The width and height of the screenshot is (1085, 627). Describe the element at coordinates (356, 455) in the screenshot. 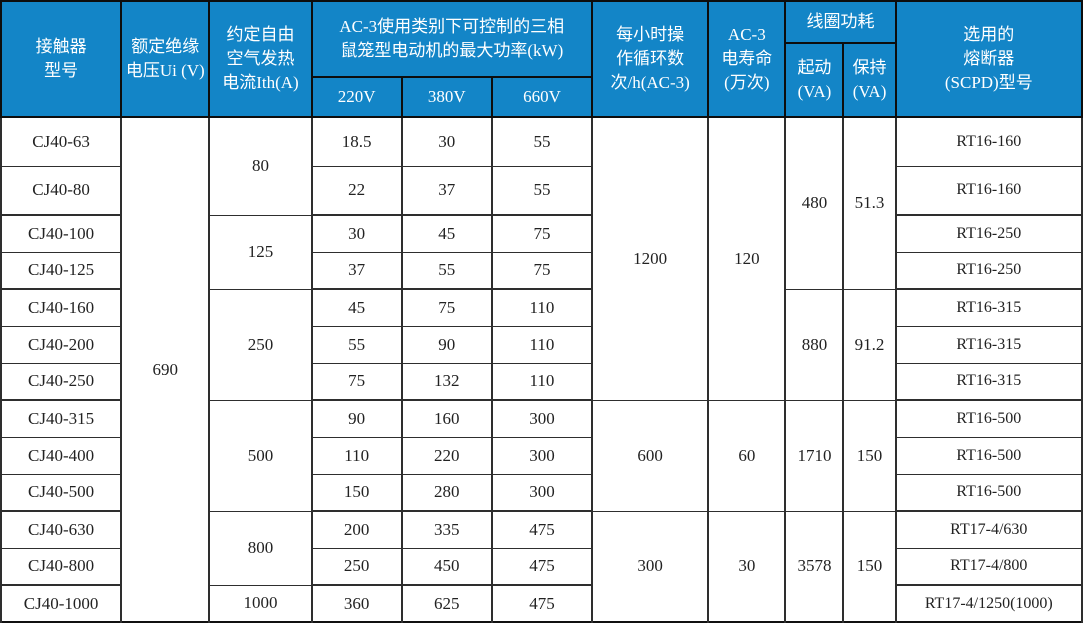

I see `cell-p220: 110` at that location.